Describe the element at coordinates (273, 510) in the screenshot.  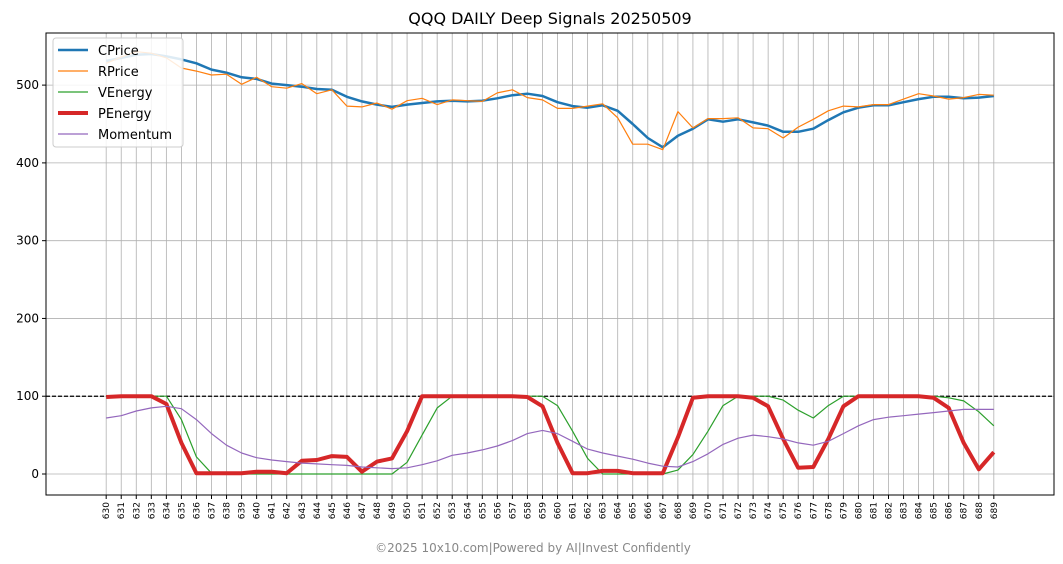
I see `x-tick-label: 641` at that location.